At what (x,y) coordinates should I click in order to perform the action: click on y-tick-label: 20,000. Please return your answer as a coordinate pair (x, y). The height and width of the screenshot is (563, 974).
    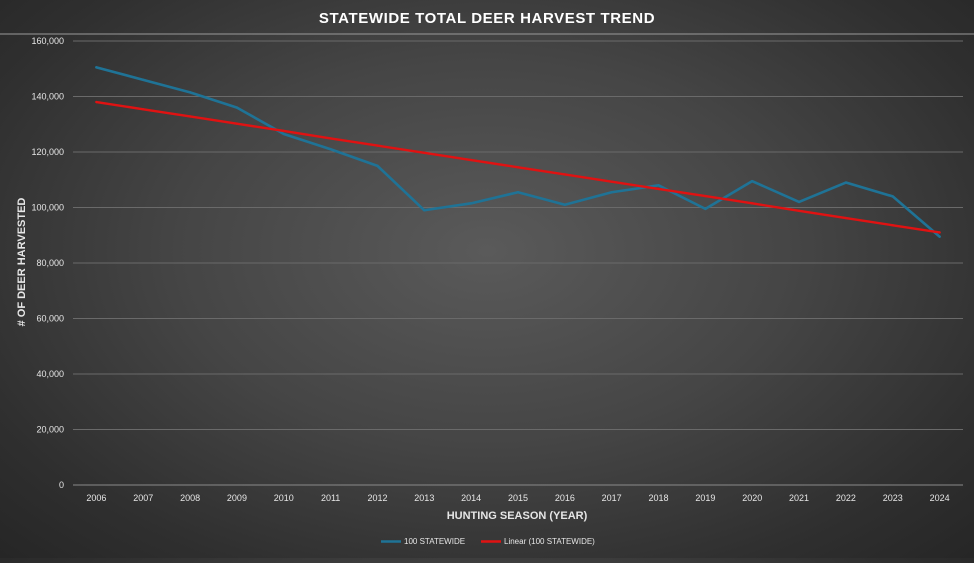
    Looking at the image, I should click on (50, 430).